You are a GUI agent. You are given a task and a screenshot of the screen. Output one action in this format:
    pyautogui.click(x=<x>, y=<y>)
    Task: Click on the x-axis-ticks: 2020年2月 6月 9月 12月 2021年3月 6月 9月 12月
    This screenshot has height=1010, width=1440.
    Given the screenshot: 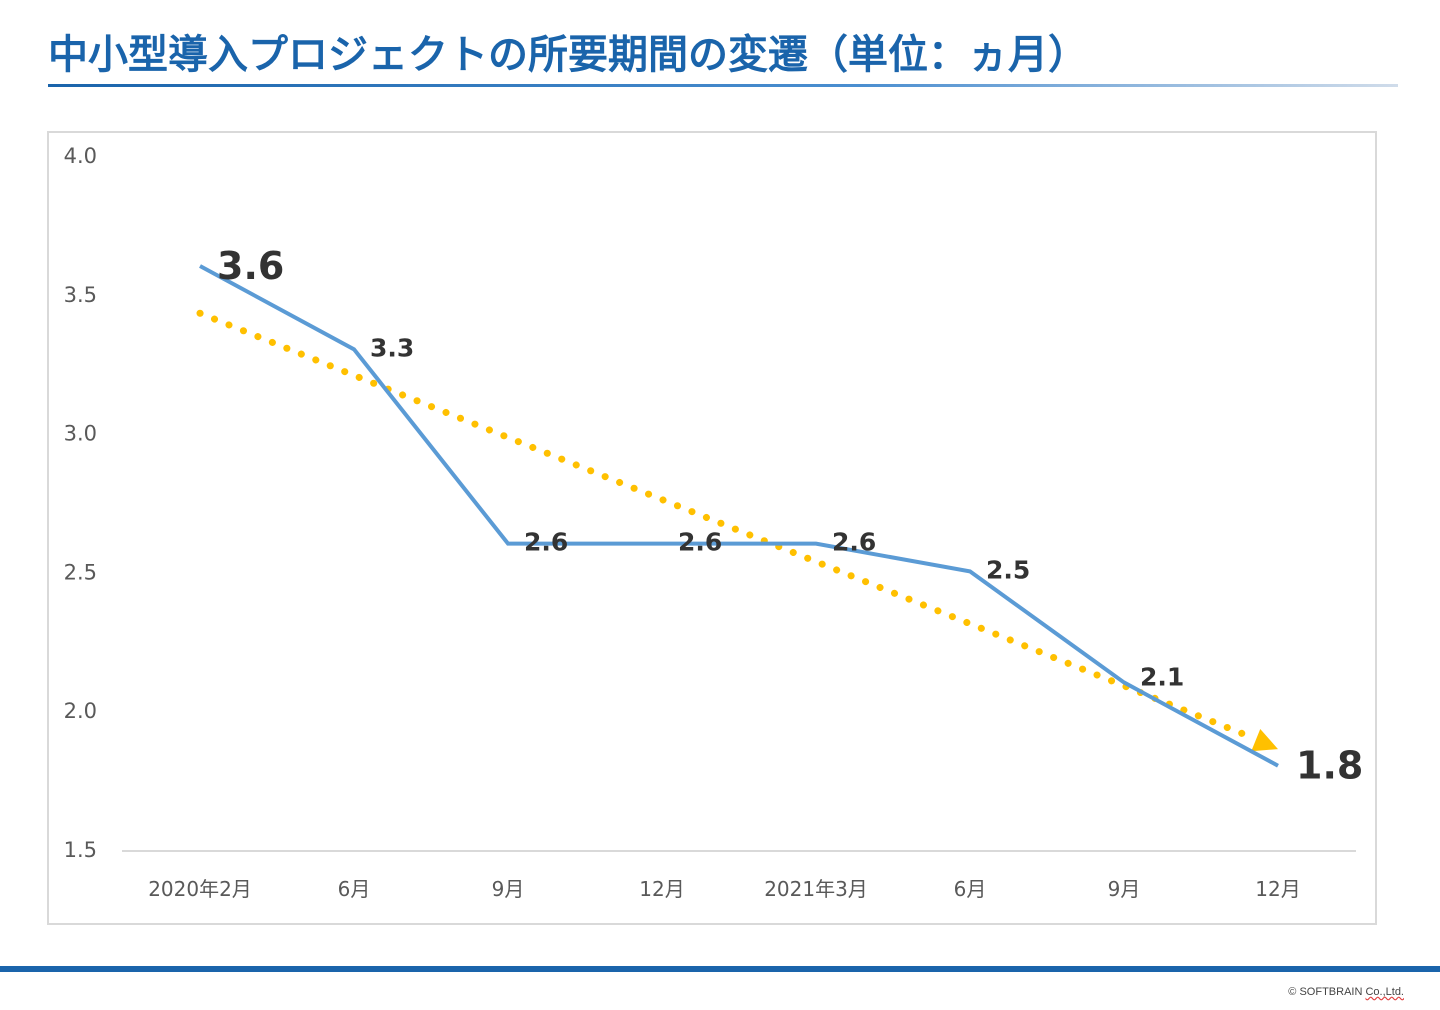 What is the action you would take?
    pyautogui.click(x=724, y=889)
    